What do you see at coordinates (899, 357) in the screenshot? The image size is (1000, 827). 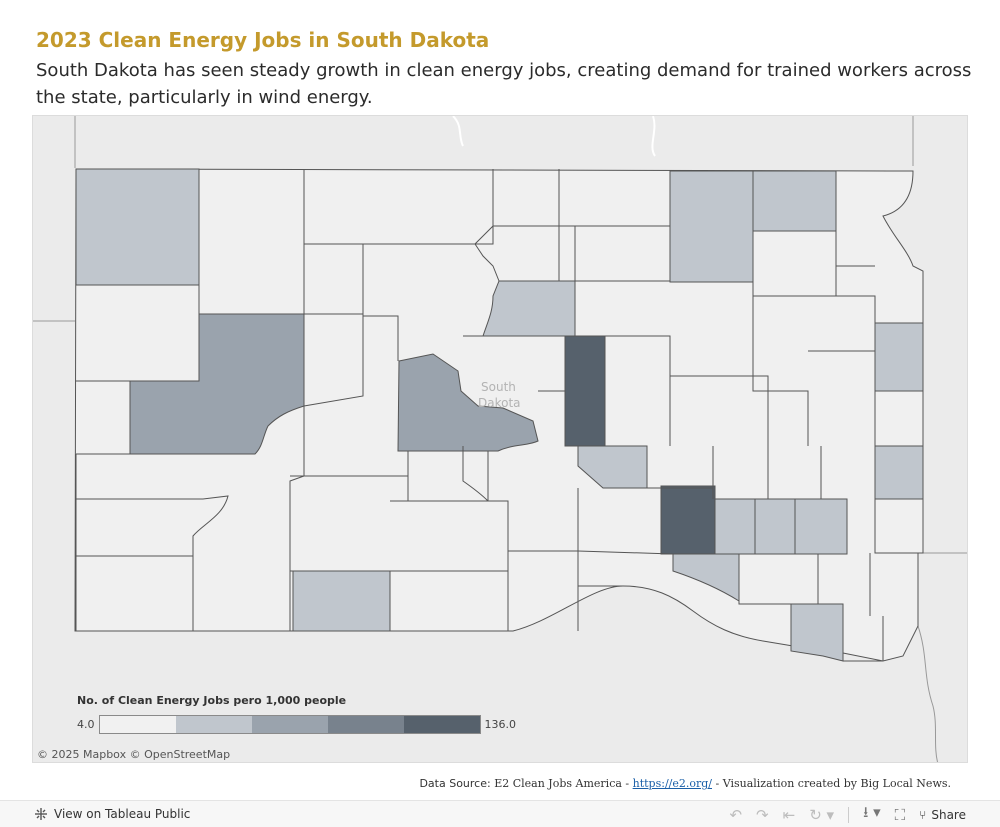 I see `county-deuel` at bounding box center [899, 357].